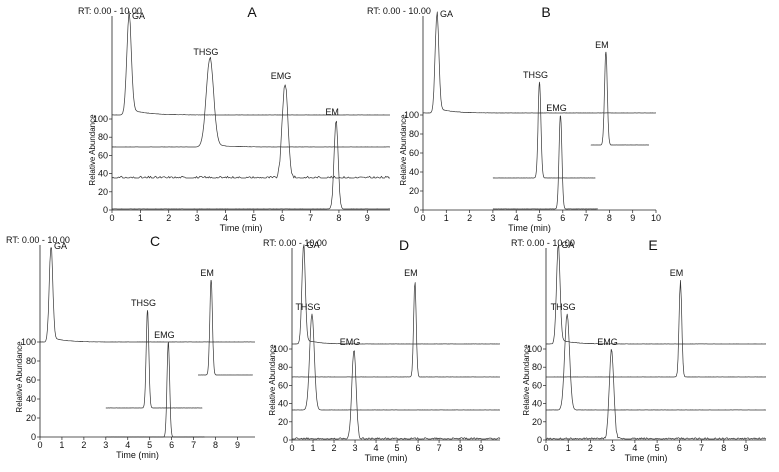  What do you see at coordinates (404, 245) in the screenshot?
I see `panel-letter: D` at bounding box center [404, 245].